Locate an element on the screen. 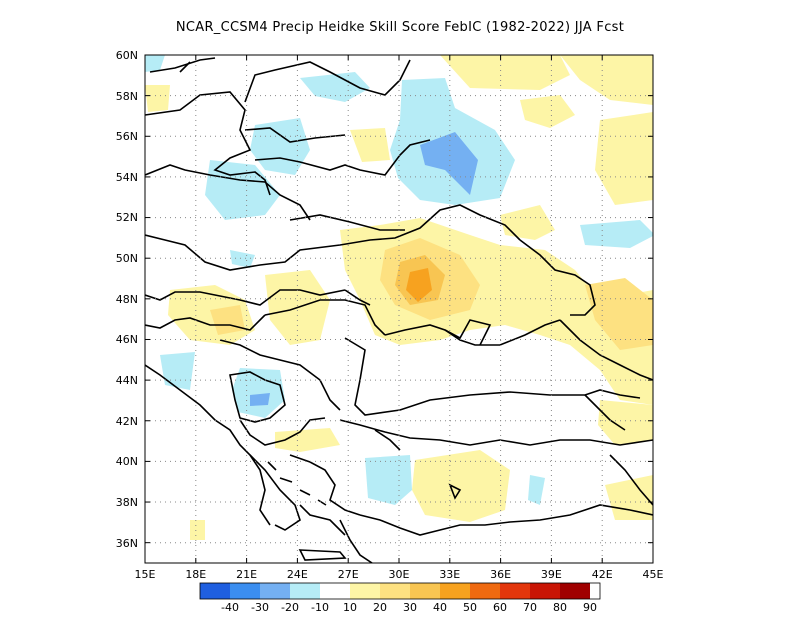 The image size is (800, 618). colorbar-label: 50 is located at coordinates (470, 607).